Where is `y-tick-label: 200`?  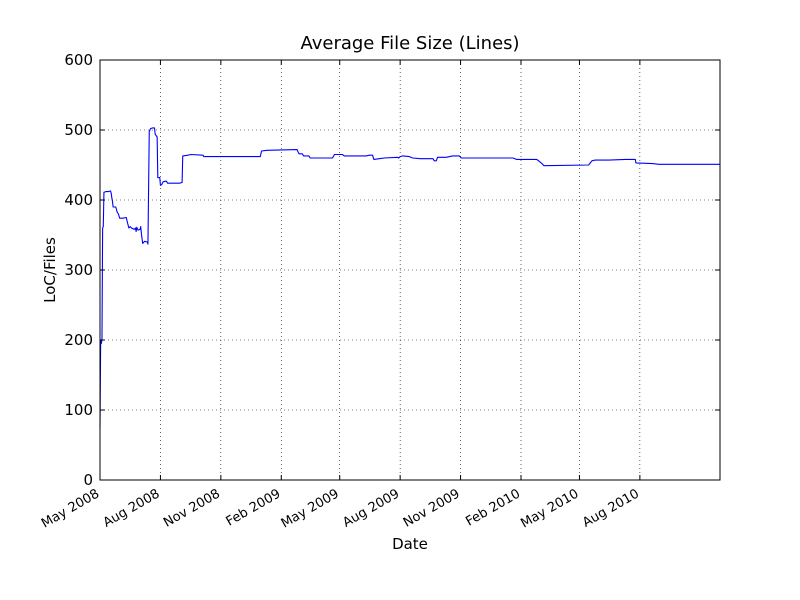
y-tick-label: 200 is located at coordinates (78, 340).